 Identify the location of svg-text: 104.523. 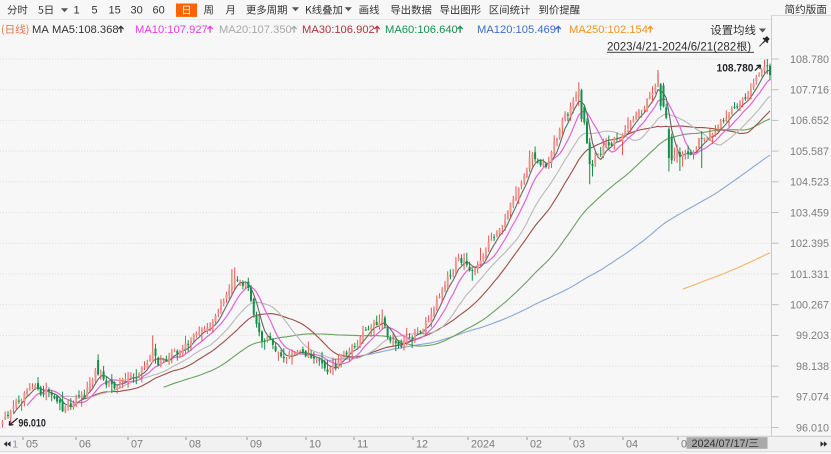
(809, 183).